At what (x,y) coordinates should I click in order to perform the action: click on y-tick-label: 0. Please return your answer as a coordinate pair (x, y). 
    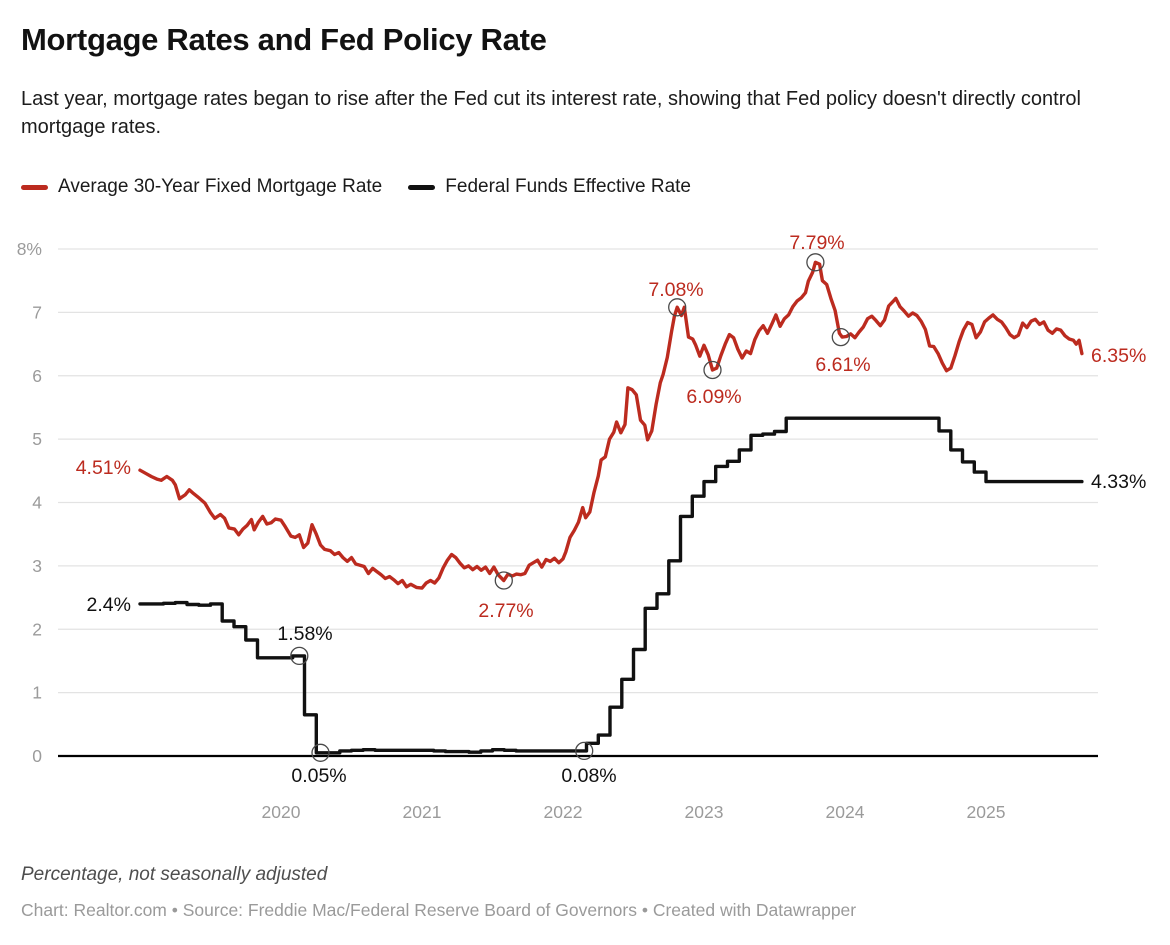
    Looking at the image, I should click on (37, 756).